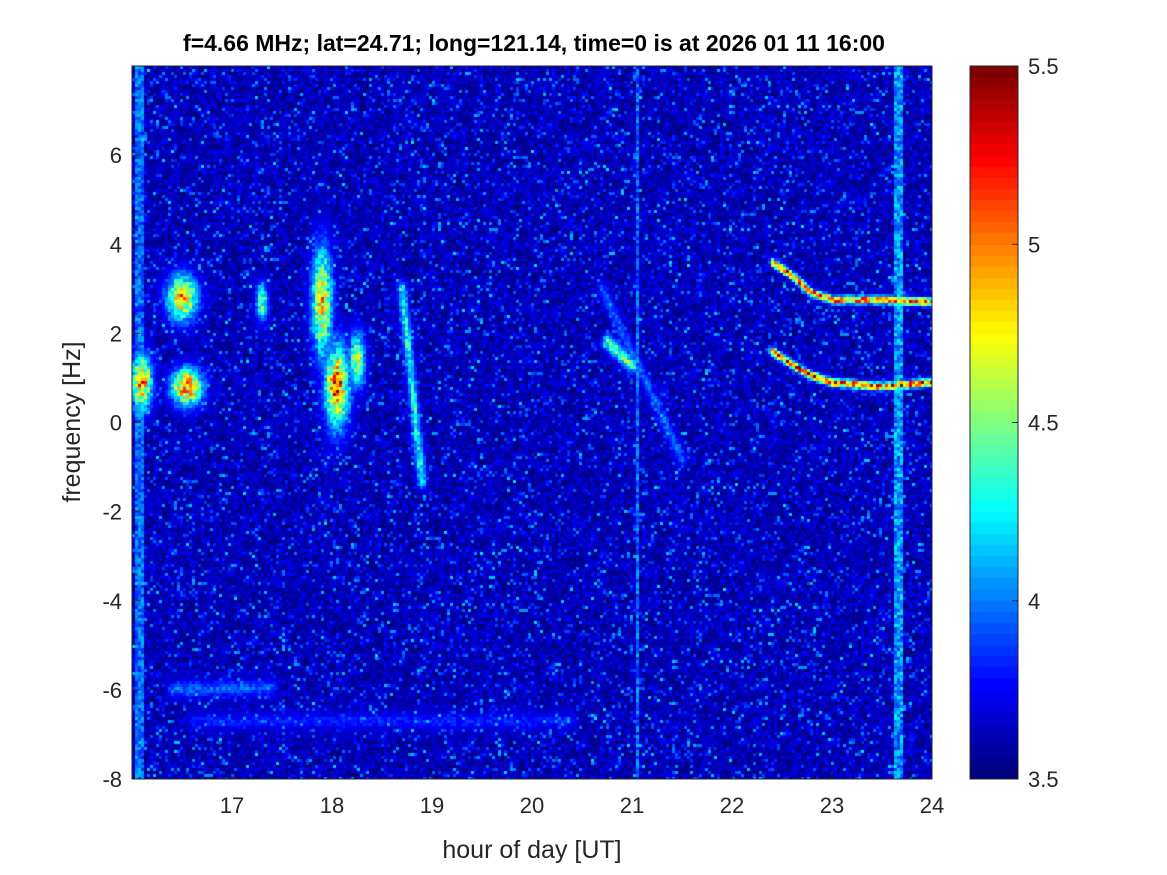 The height and width of the screenshot is (875, 1167). Describe the element at coordinates (632, 805) in the screenshot. I see `x-tick-label: 21` at that location.